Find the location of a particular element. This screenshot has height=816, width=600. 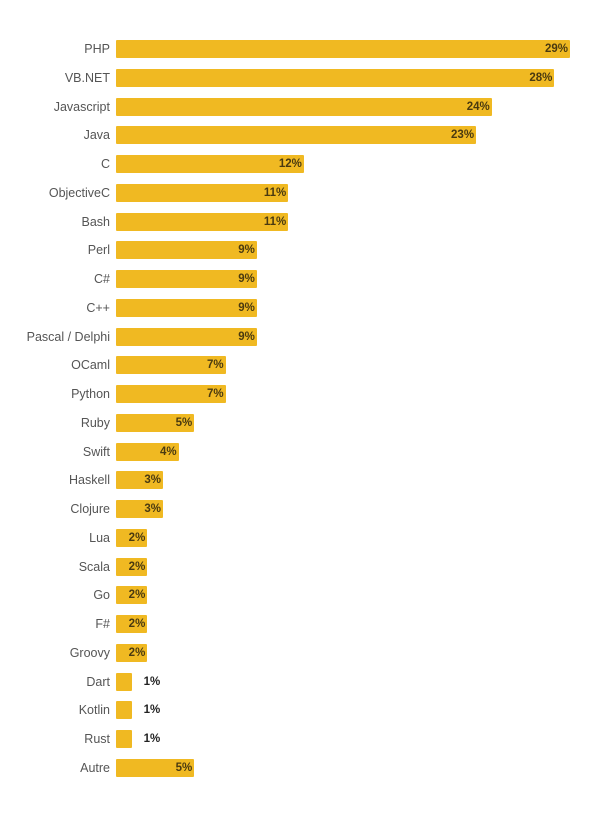

category-label: Pascal / Delphi is located at coordinates (68, 336).